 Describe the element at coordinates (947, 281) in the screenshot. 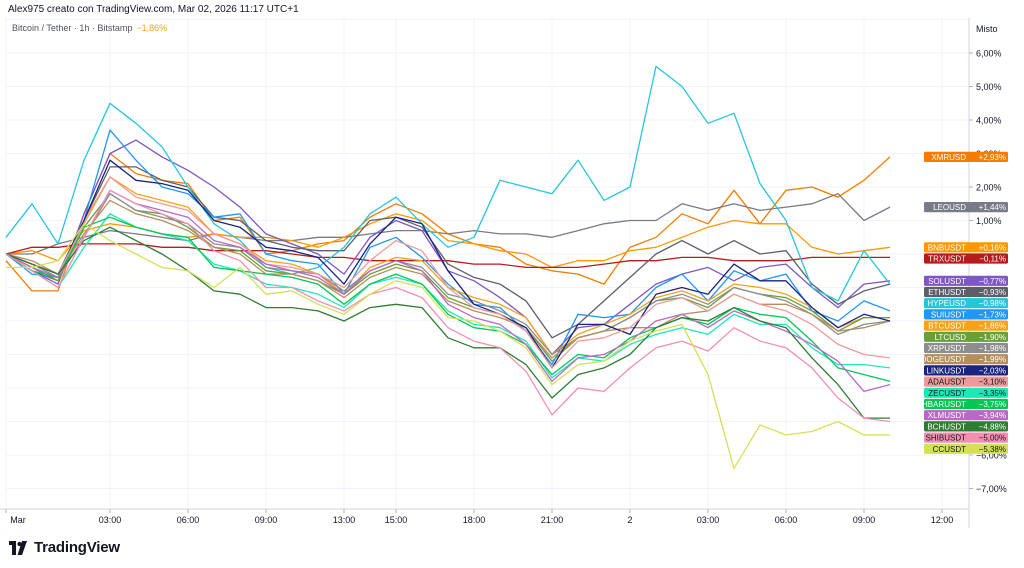

I see `series-badge-name: SOLUSDT` at that location.